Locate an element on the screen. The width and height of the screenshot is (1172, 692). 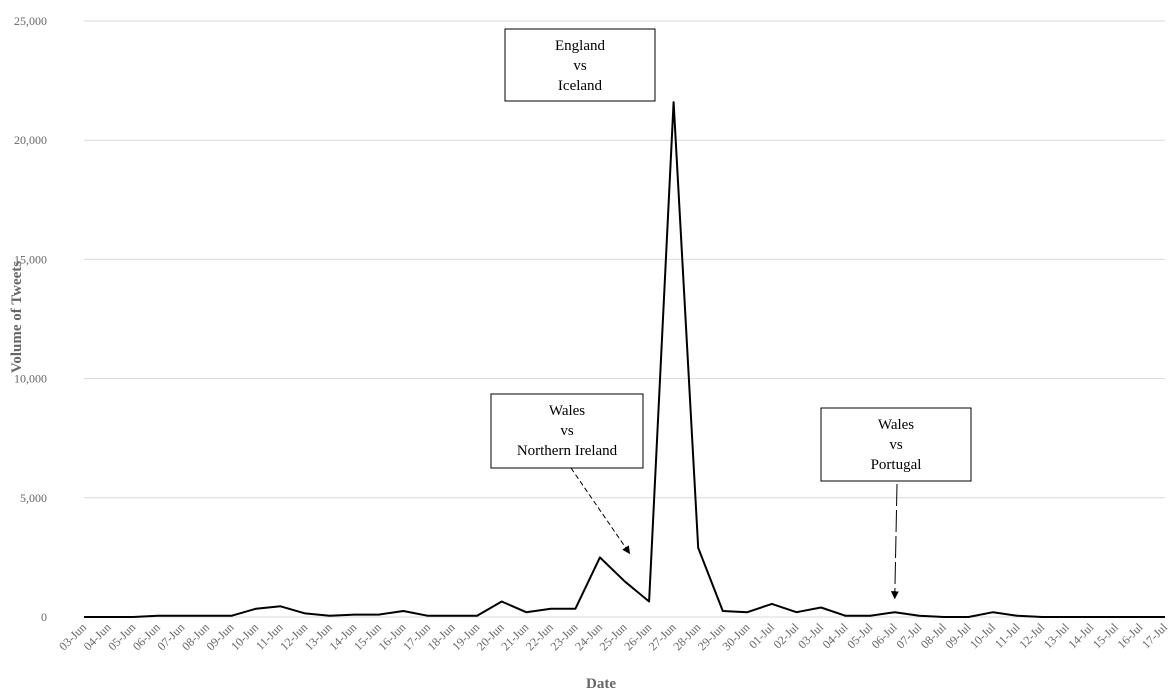
x-tick-label: 04-Jun is located at coordinates (97, 636).